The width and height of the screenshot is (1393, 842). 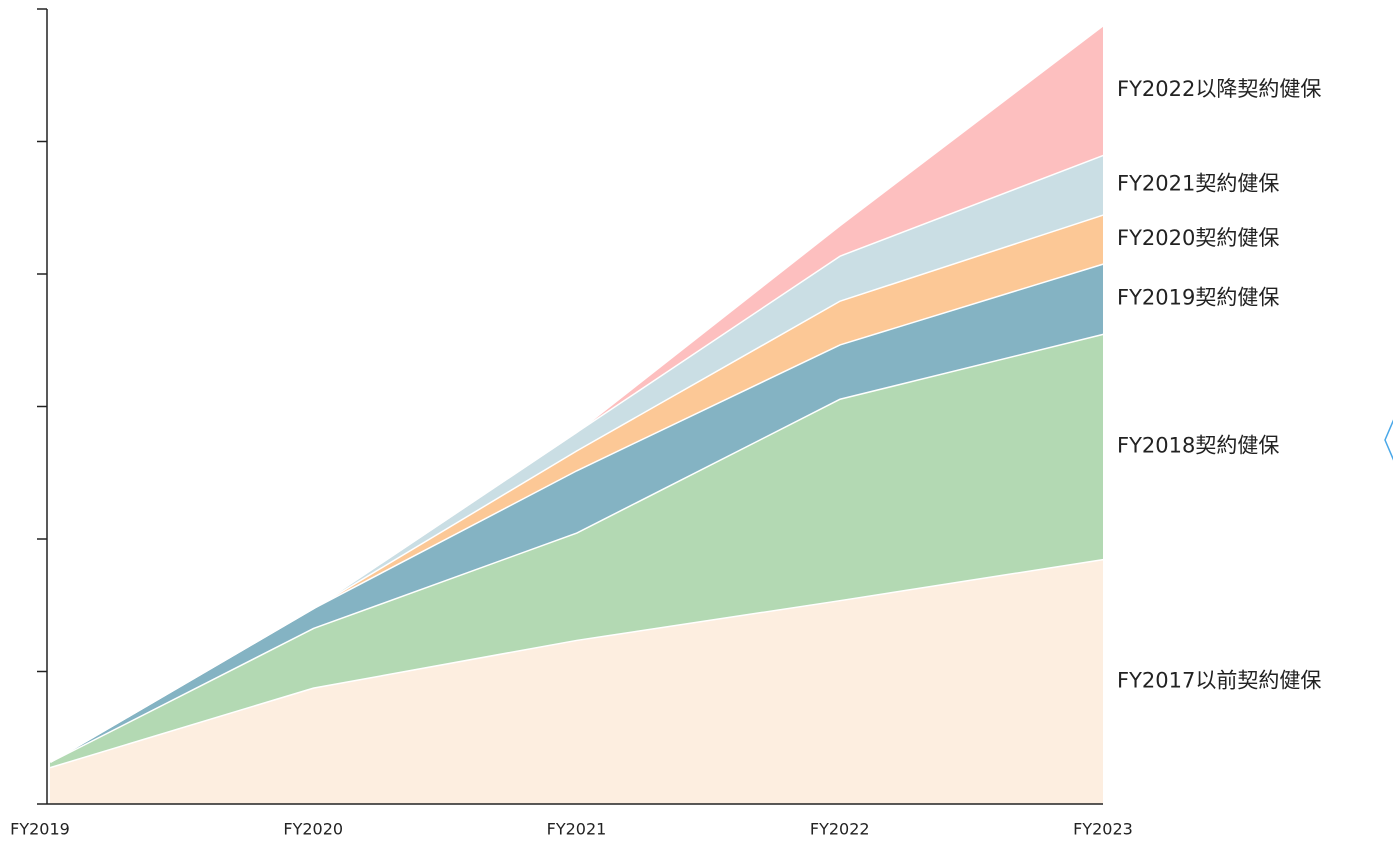 I want to click on x-tick-label: FY2020, so click(x=313, y=829).